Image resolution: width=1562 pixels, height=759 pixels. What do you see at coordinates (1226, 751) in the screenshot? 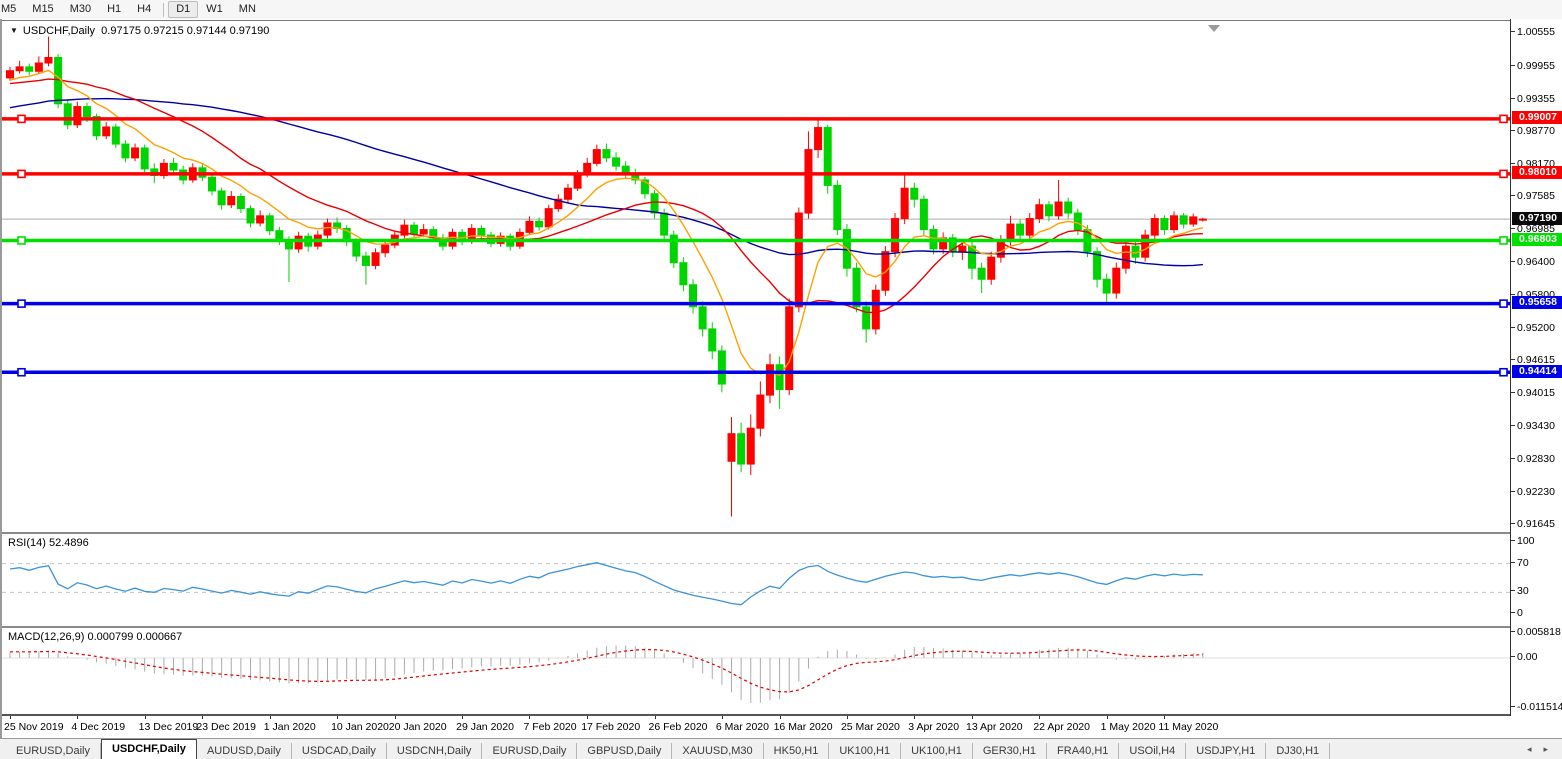
I see `chart-tab-usdjpy-h1: USDJPY,H1` at bounding box center [1226, 751].